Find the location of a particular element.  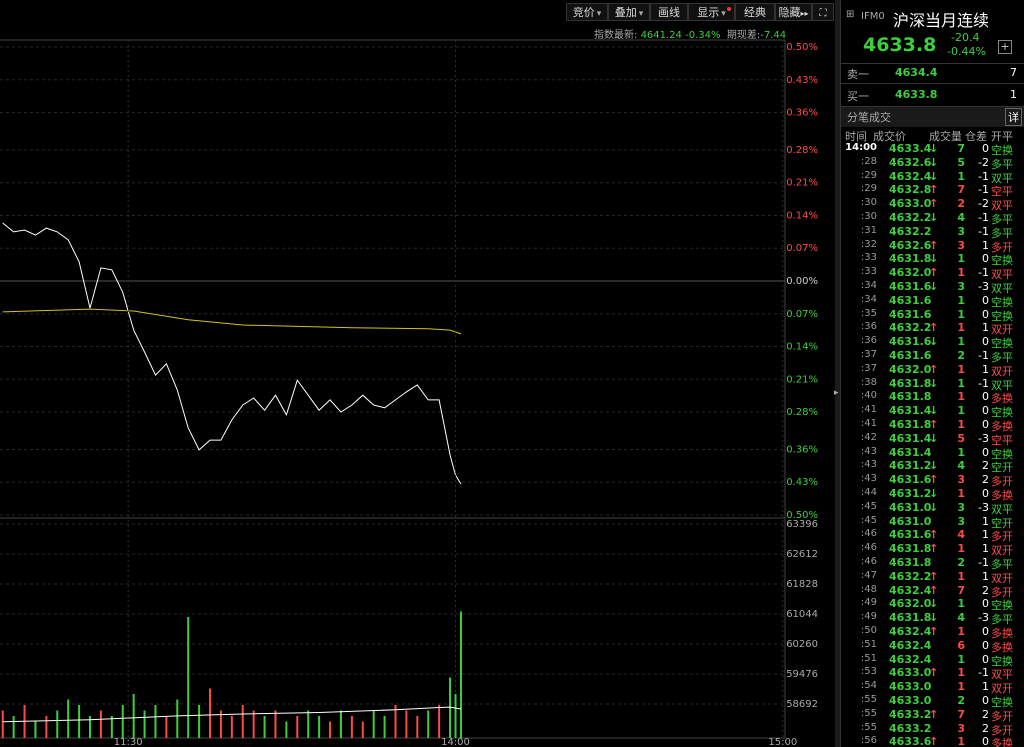

trade-time: :32 is located at coordinates (868, 244).